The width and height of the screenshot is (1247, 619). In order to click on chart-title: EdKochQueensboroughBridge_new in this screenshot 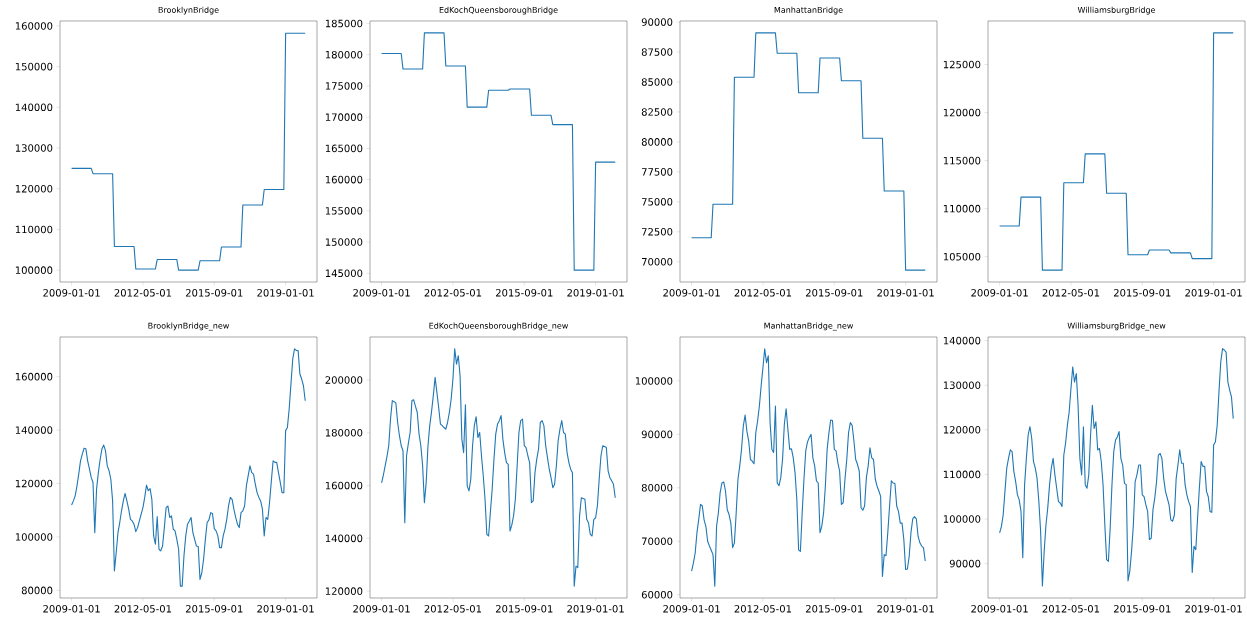, I will do `click(498, 326)`.